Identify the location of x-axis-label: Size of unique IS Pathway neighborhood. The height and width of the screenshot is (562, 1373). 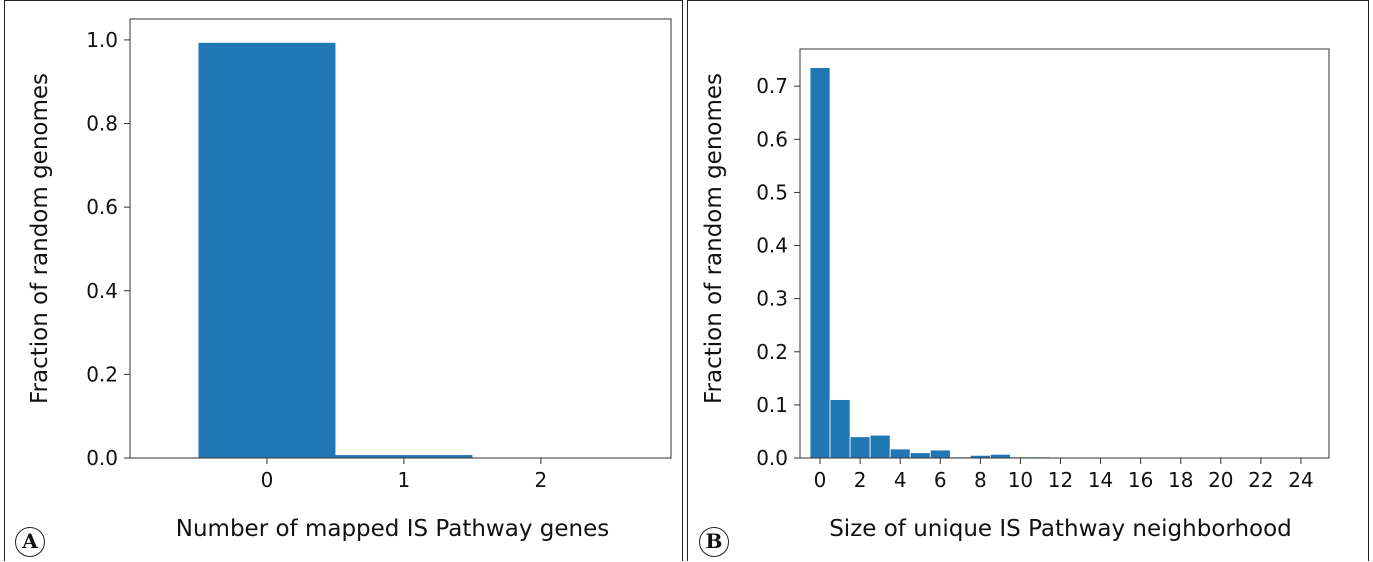
(1060, 529).